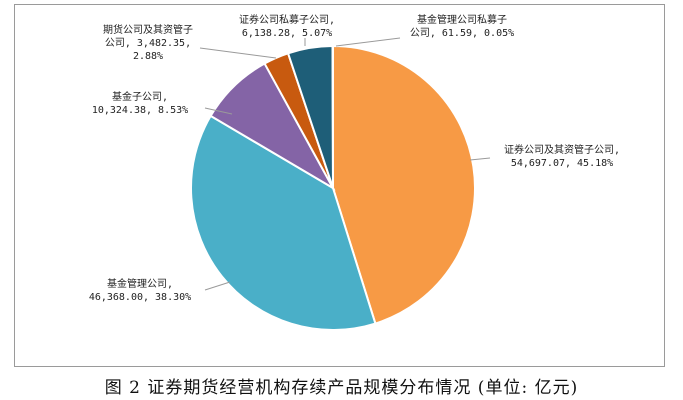 This screenshot has width=683, height=400. I want to click on data-label: 证券公司及其资管子公司,, so click(562, 149).